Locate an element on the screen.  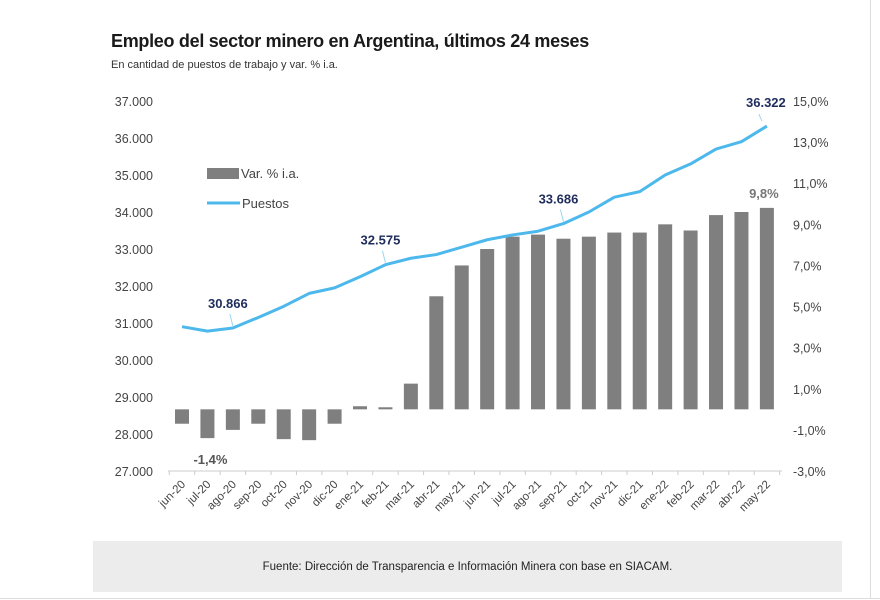
right-y-tick-label: 15,0% is located at coordinates (810, 102).